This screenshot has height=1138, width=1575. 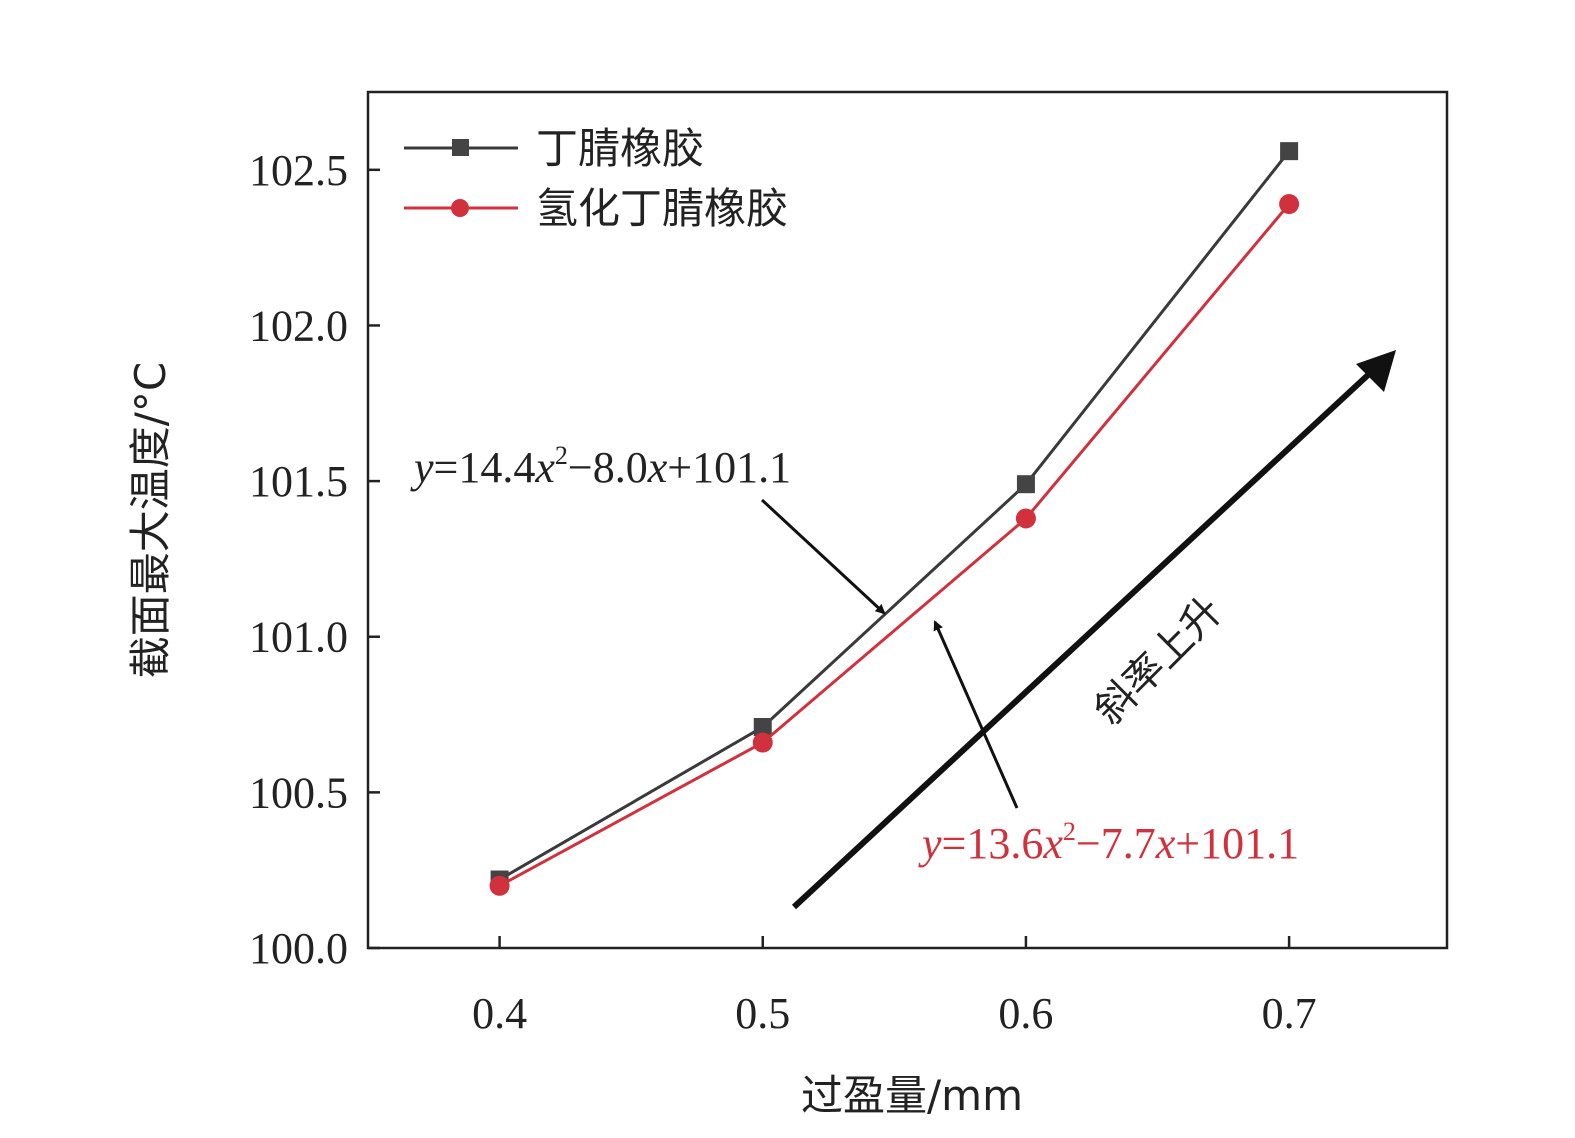 What do you see at coordinates (1116, 843) in the screenshot?
I see `eq2-part-2: −7.7` at bounding box center [1116, 843].